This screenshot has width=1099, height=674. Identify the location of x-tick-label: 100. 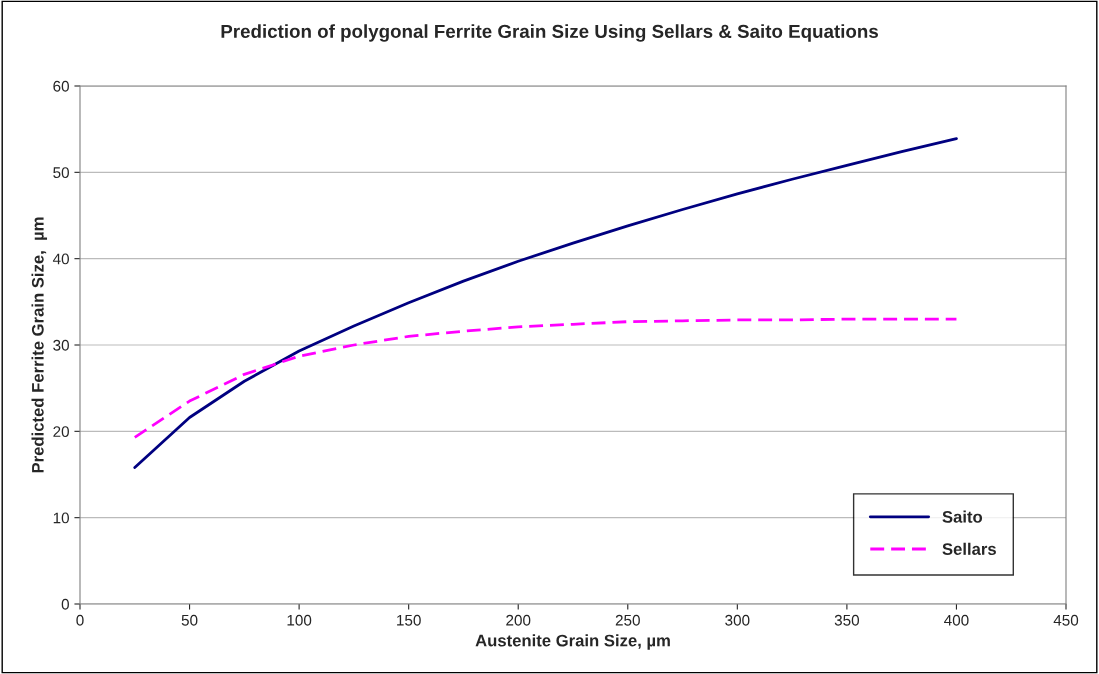
(299, 620).